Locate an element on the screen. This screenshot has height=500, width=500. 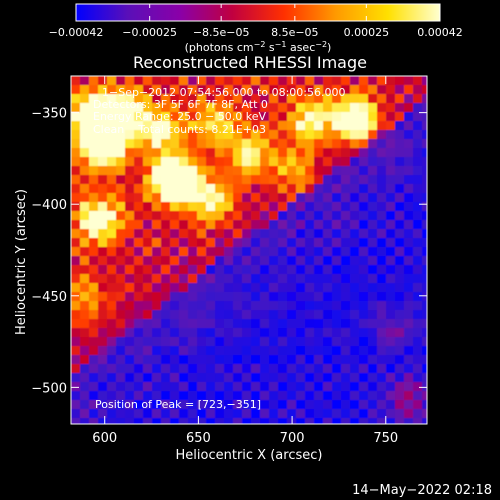
y-tick-label: −350 is located at coordinates (49, 114).